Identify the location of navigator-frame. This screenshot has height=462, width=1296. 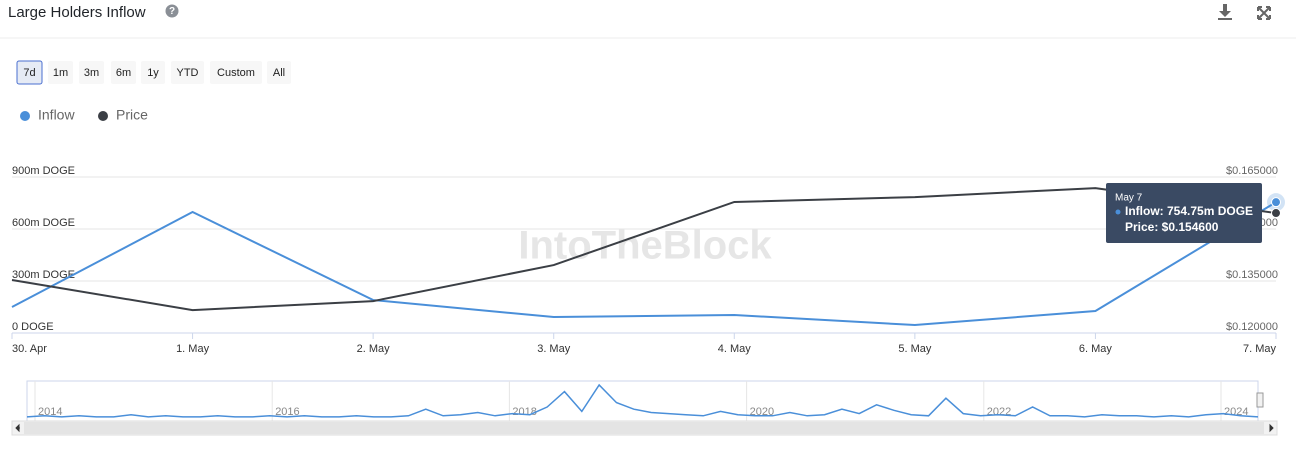
(642, 401).